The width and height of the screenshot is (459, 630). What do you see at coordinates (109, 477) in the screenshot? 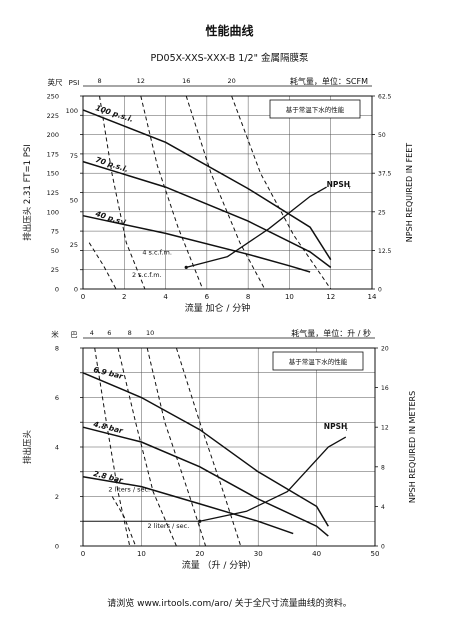
I see `pressure-curve-label: 2.8 bar` at bounding box center [109, 477].